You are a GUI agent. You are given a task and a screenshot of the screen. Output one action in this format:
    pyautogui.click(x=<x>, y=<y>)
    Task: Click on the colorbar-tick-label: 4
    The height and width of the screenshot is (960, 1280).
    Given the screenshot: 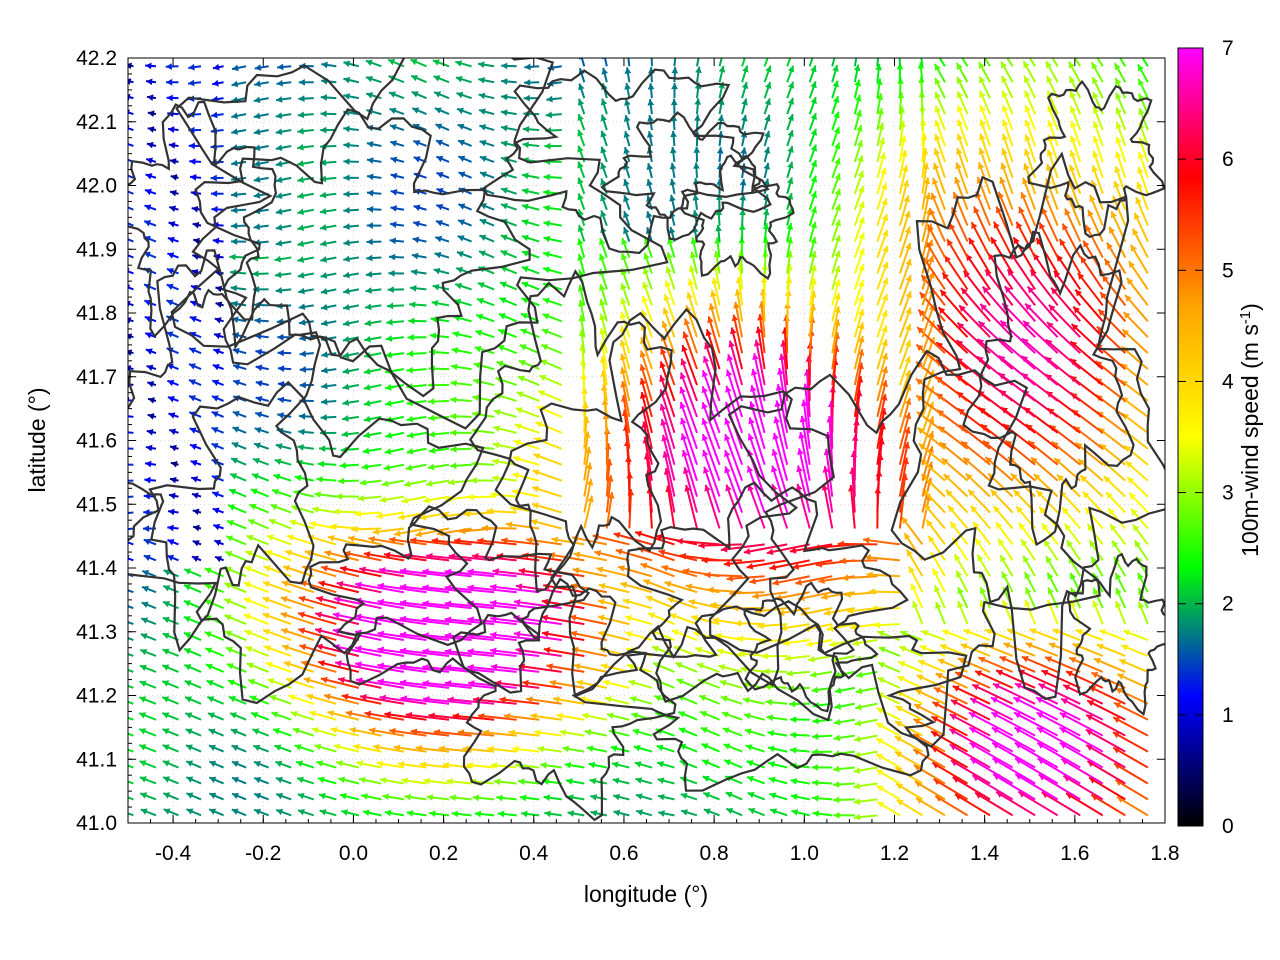 What is the action you would take?
    pyautogui.click(x=1228, y=381)
    